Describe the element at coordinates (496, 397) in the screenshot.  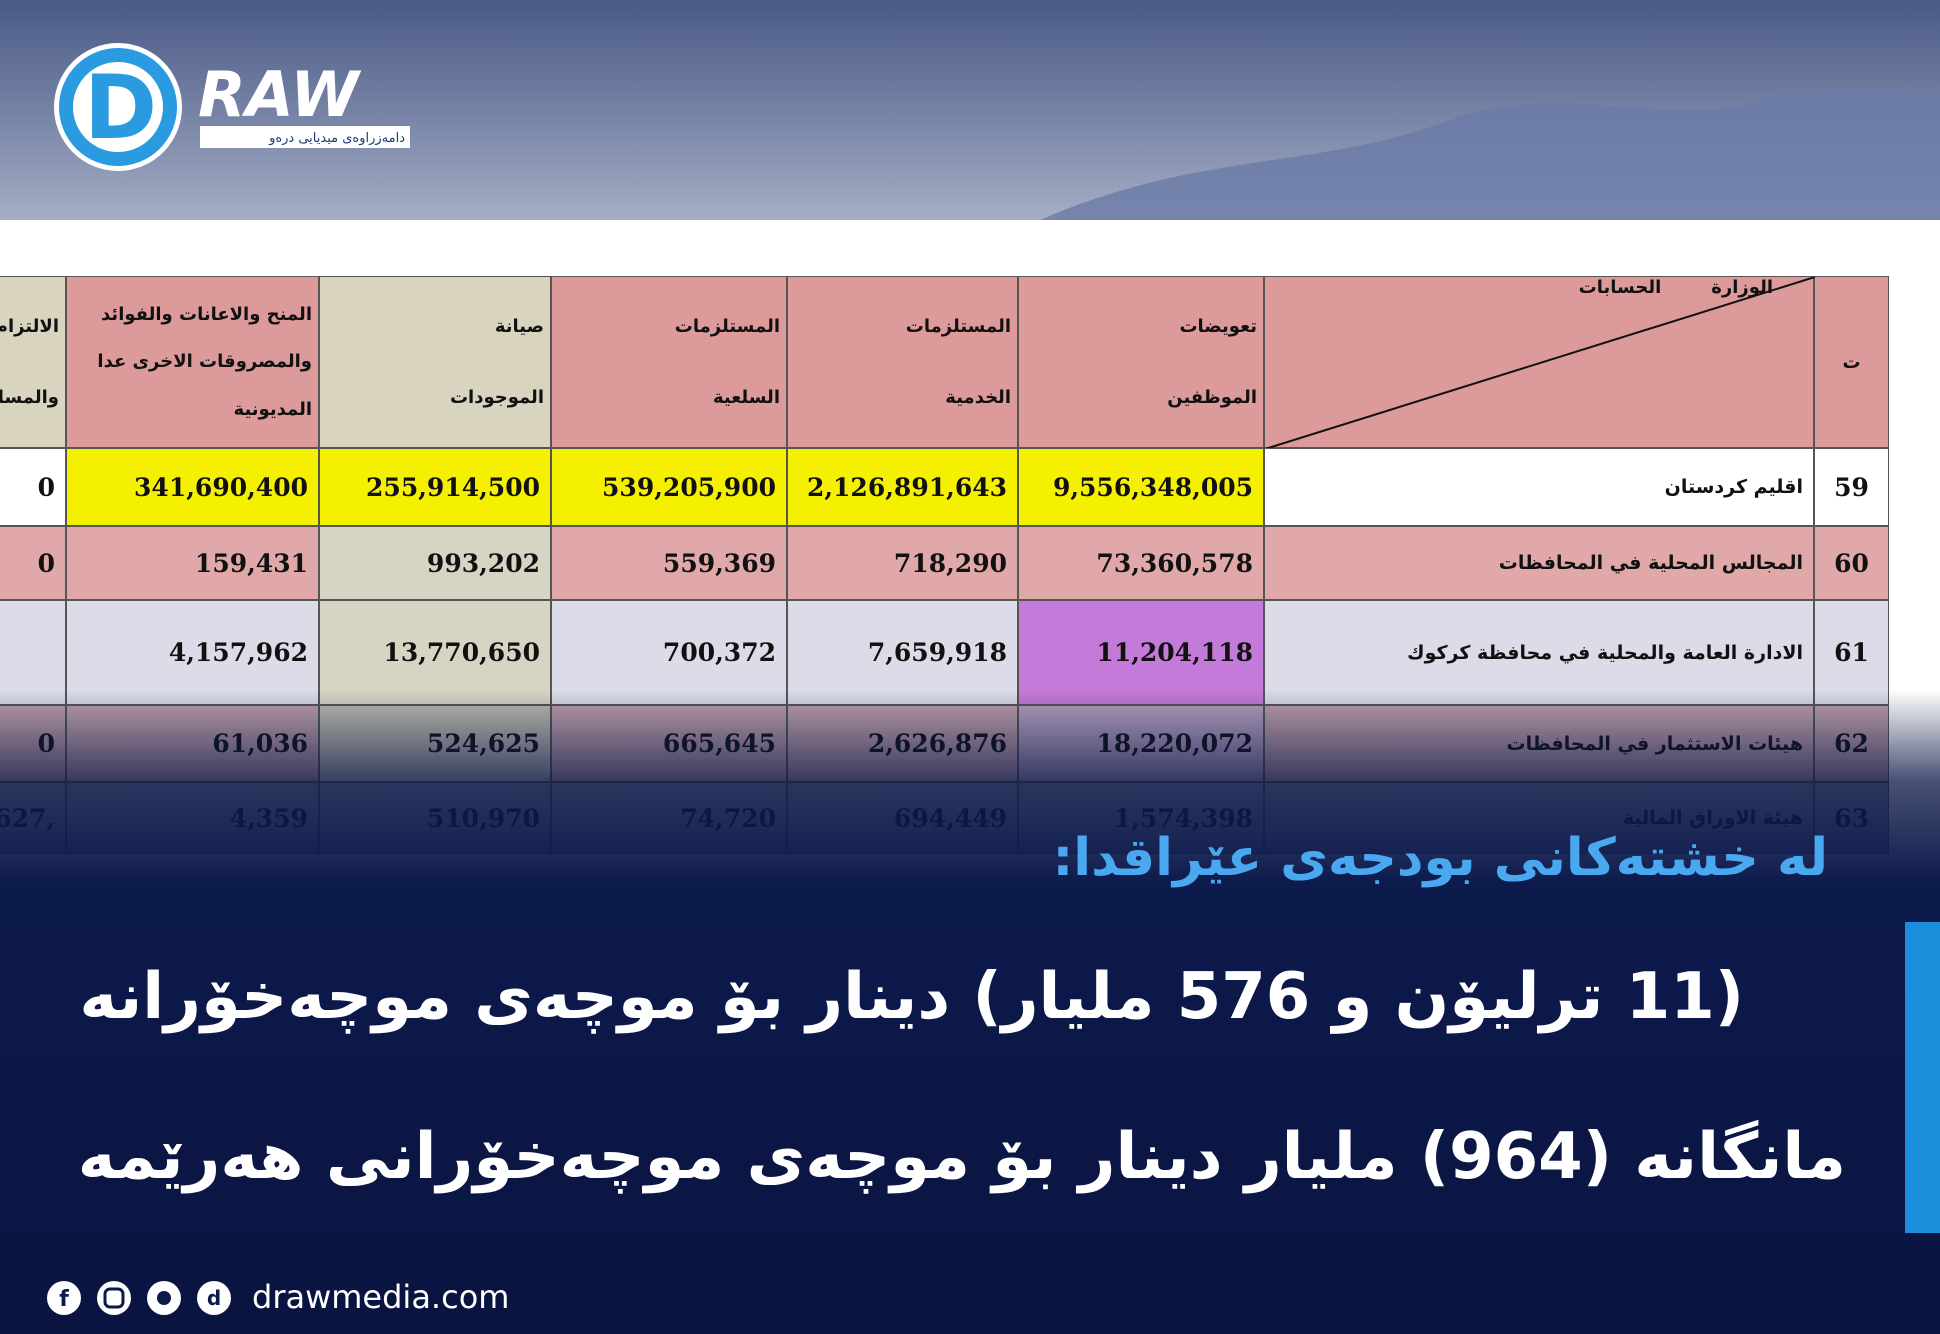
I see `header-text: الموجودات` at that location.